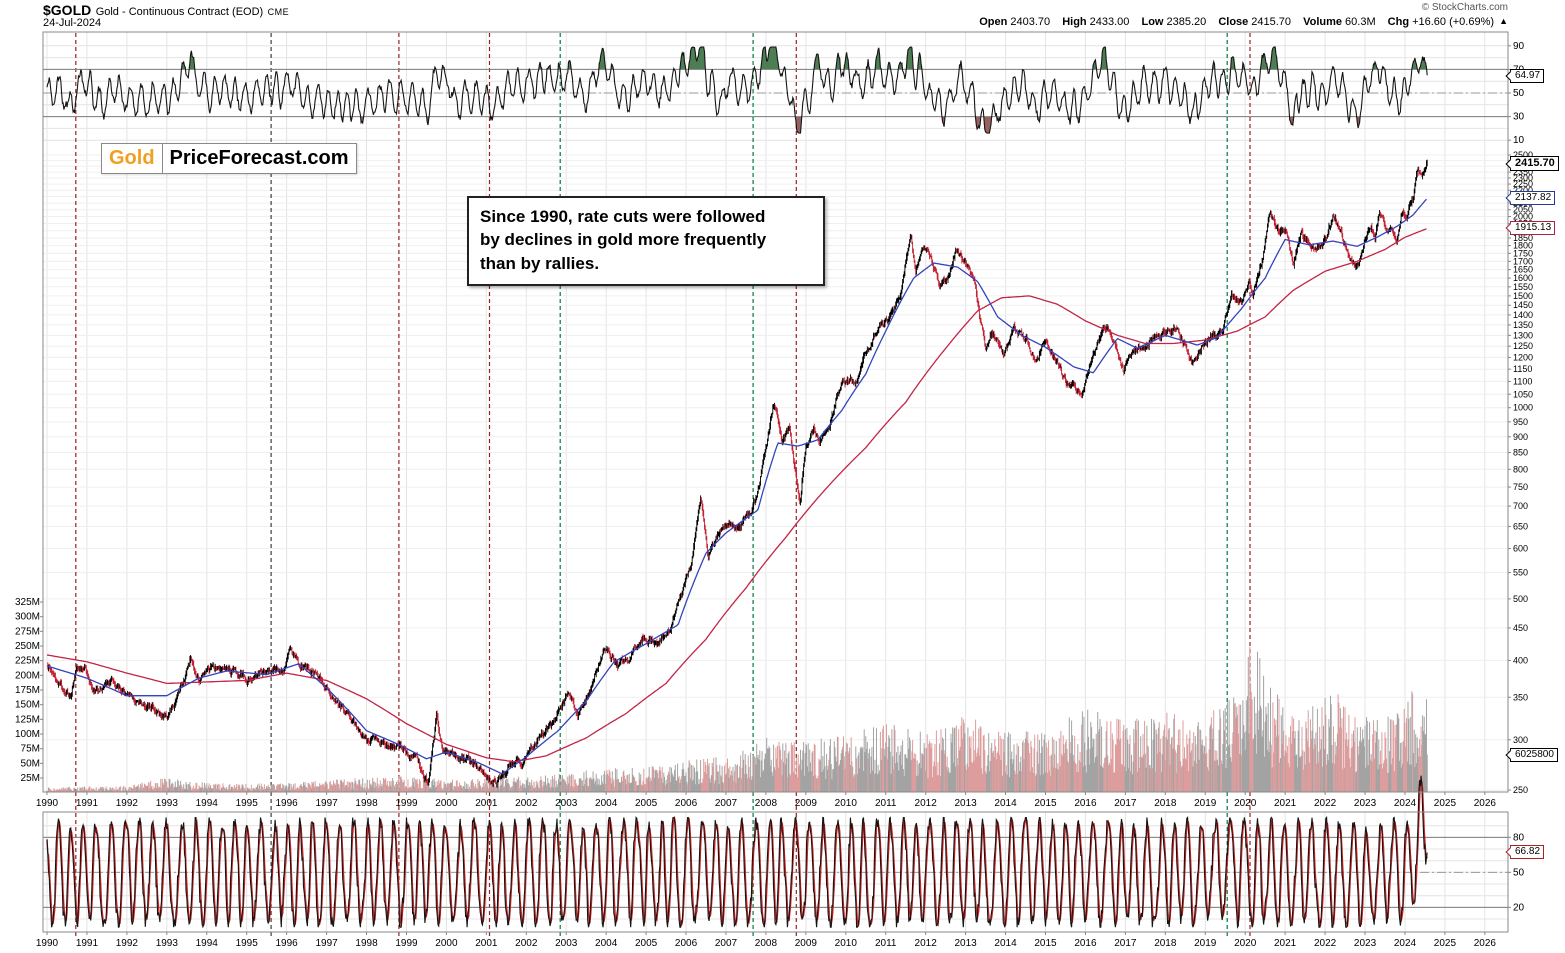 The image size is (1565, 953). I want to click on goldpriceforecast-logo: Gold PriceForecast.com, so click(229, 158).